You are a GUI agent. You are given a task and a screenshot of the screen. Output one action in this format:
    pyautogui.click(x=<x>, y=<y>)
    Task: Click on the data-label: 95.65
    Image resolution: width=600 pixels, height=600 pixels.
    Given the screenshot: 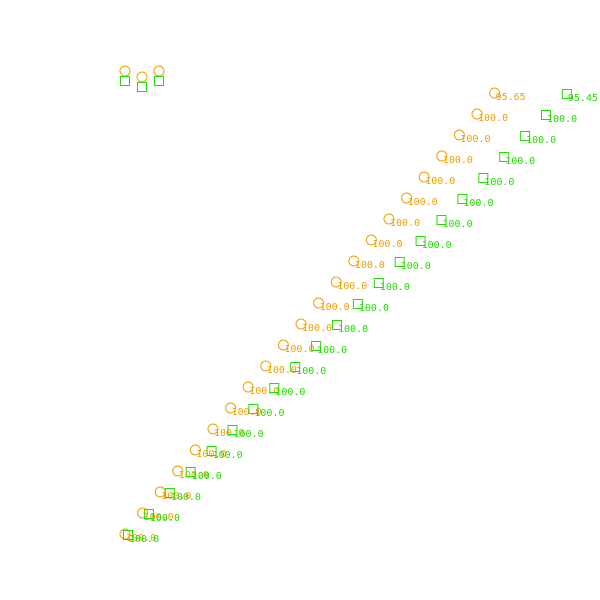 What is the action you would take?
    pyautogui.click(x=511, y=97)
    